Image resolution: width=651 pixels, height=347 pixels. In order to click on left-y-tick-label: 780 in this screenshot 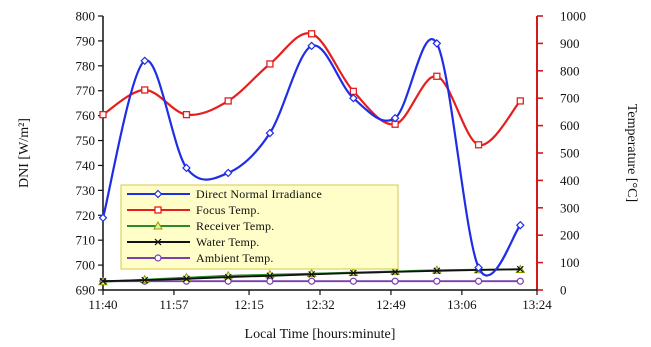, I will do `click(86, 65)`.